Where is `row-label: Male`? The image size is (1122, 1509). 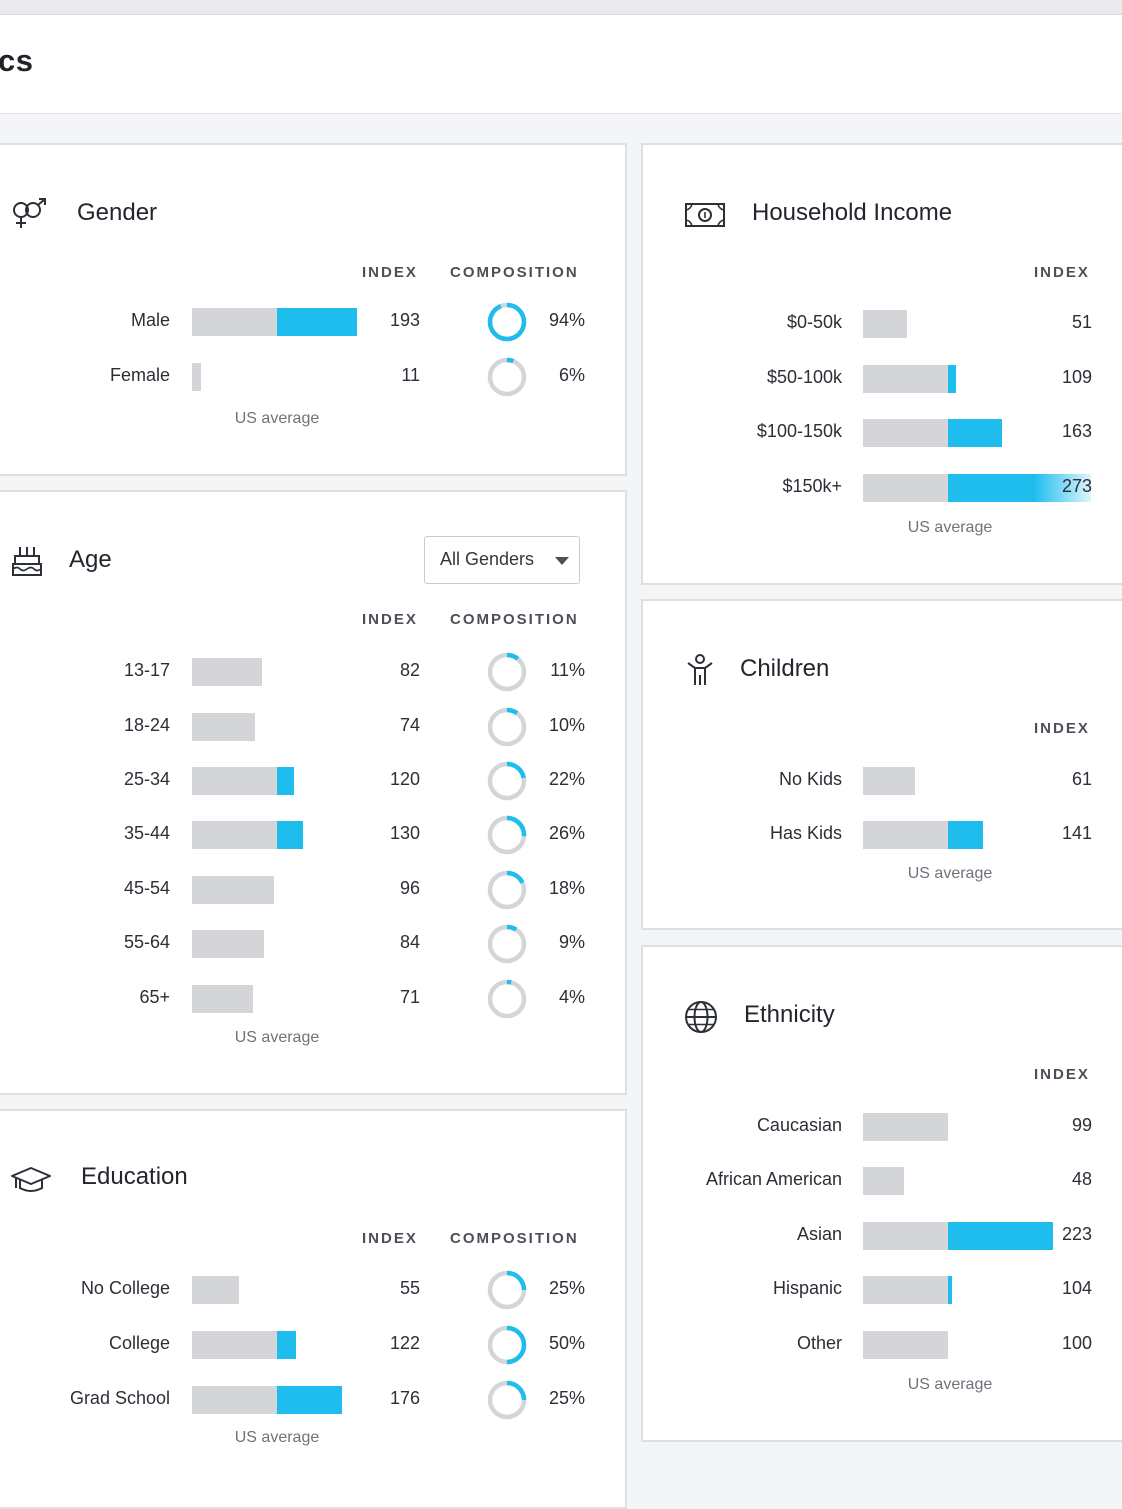 row-label: Male is located at coordinates (150, 320).